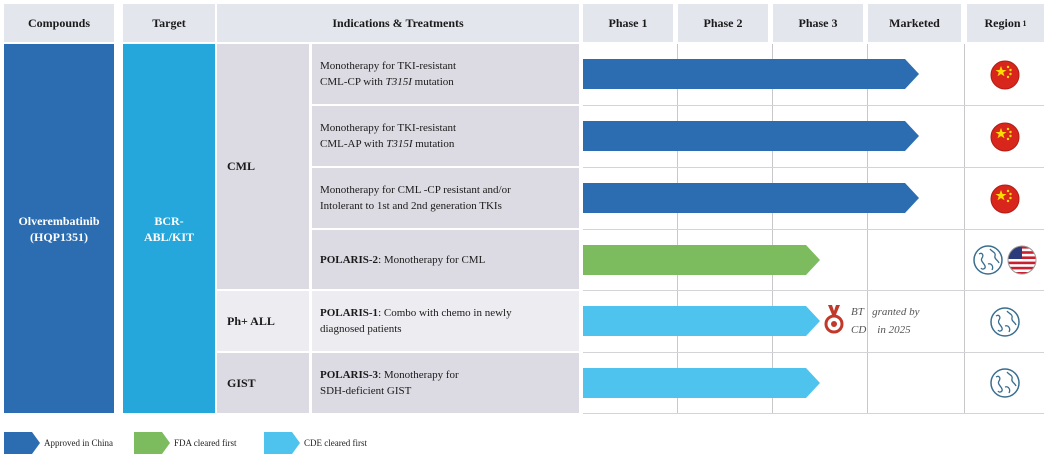  I want to click on compound-cell: Olverembatinib (HQP1351), so click(59, 228).